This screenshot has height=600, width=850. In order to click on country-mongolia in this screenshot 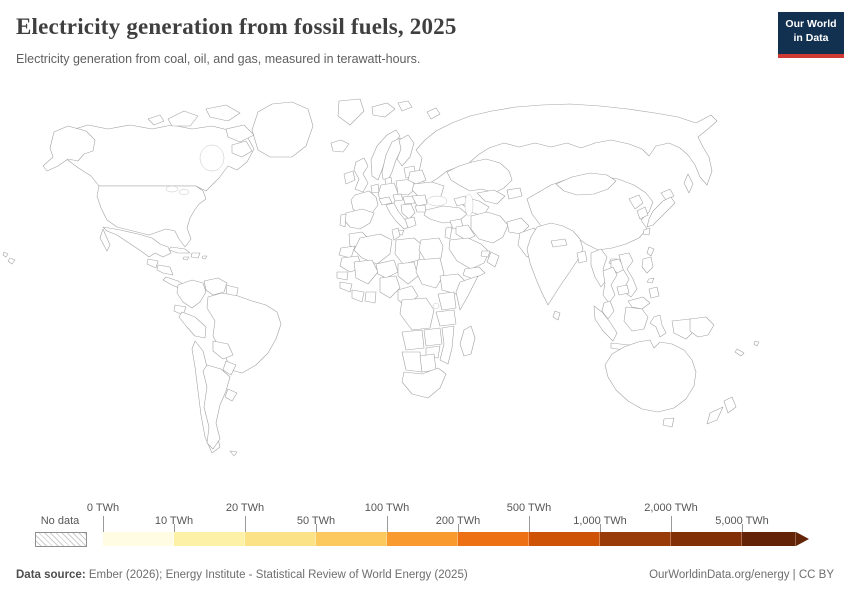, I will do `click(586, 184)`.